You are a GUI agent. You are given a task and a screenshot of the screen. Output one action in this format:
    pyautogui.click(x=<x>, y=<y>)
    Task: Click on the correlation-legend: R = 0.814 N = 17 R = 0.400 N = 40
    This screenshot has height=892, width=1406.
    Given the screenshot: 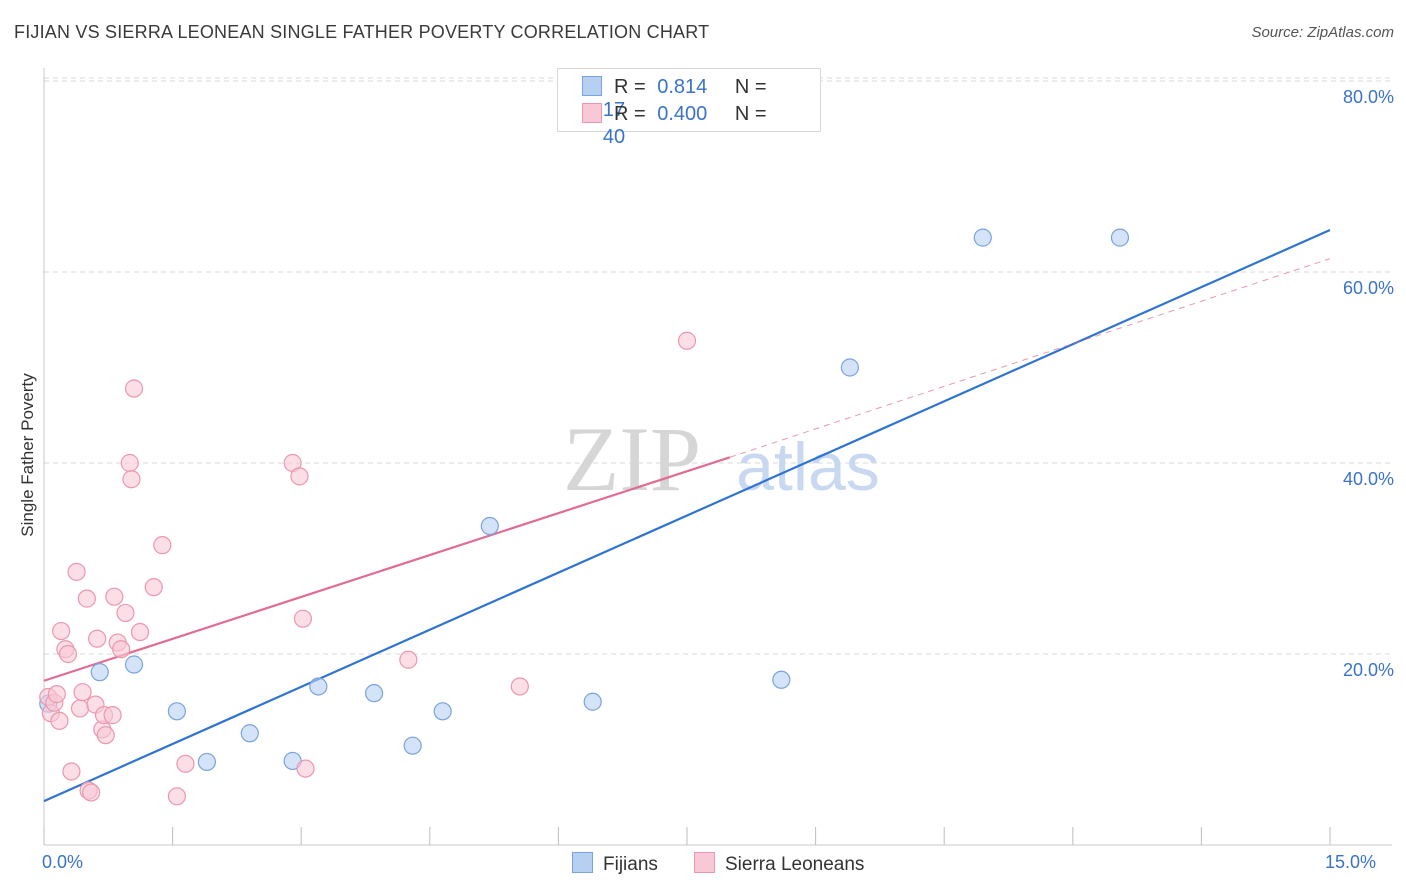 What is the action you would take?
    pyautogui.click(x=689, y=108)
    